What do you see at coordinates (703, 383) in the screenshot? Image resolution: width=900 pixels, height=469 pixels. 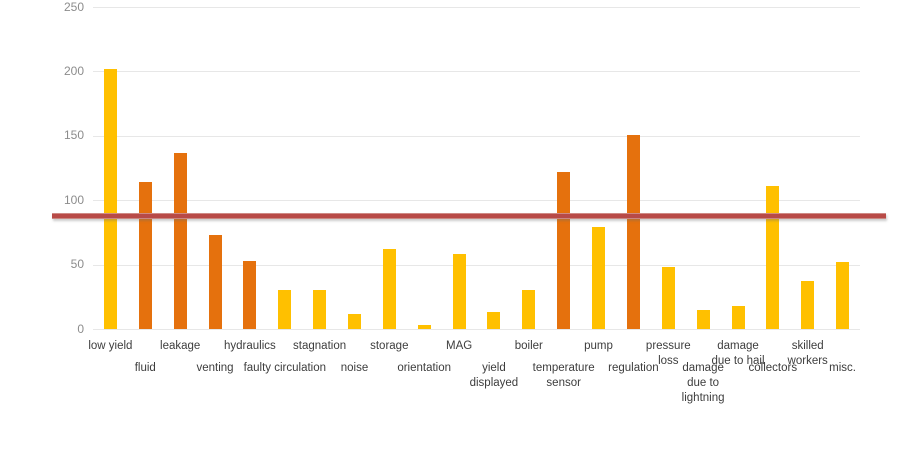 I see `x-axis-label: damage due to lightning` at bounding box center [703, 383].